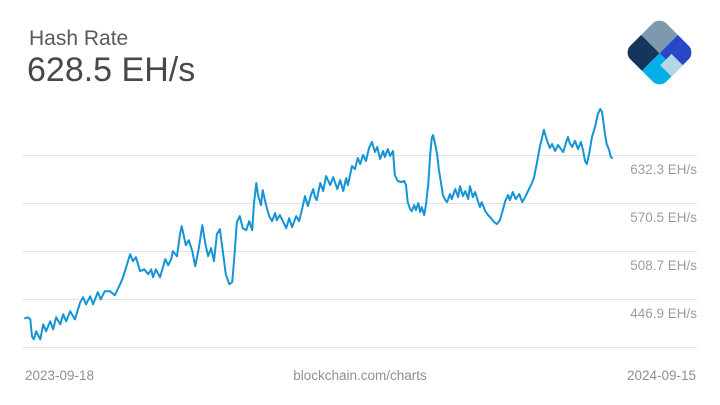 The height and width of the screenshot is (405, 720). Describe the element at coordinates (79, 38) in the screenshot. I see `chart-title: Hash Rate` at that location.